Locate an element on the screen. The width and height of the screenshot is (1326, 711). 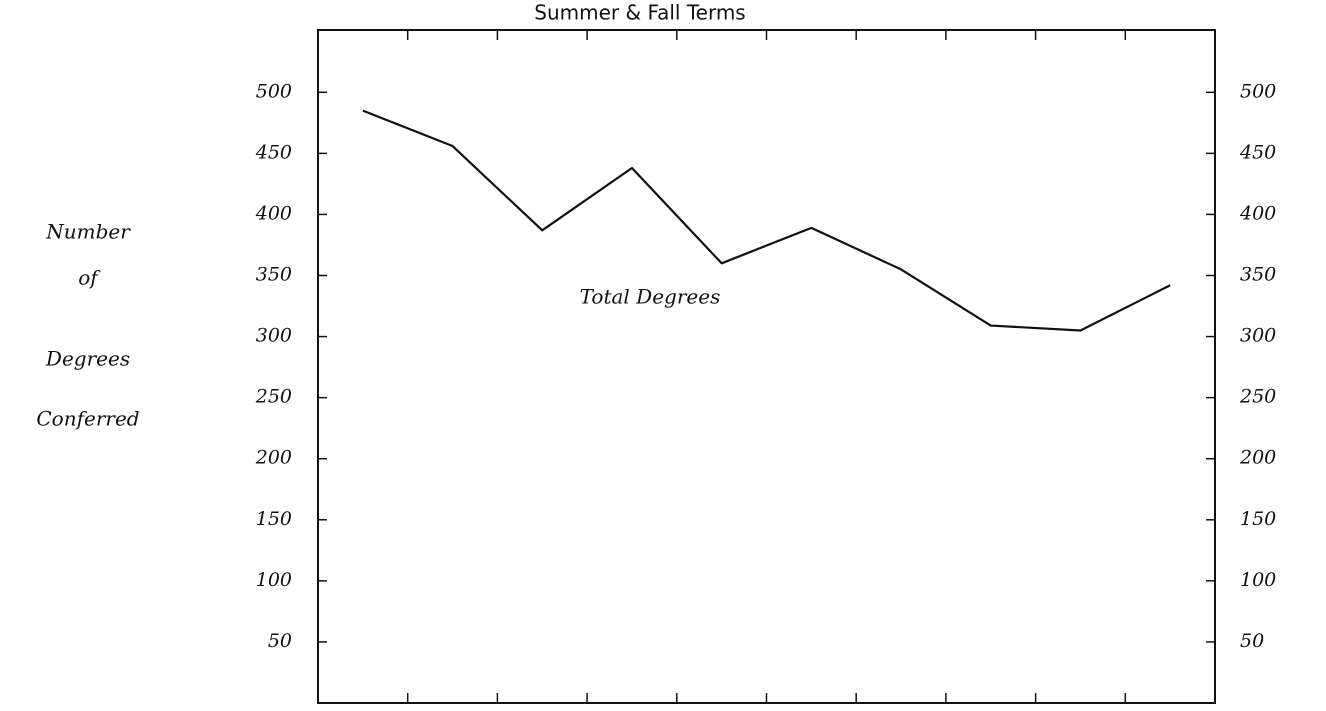
y2-tick-label: 250 is located at coordinates (1257, 397).